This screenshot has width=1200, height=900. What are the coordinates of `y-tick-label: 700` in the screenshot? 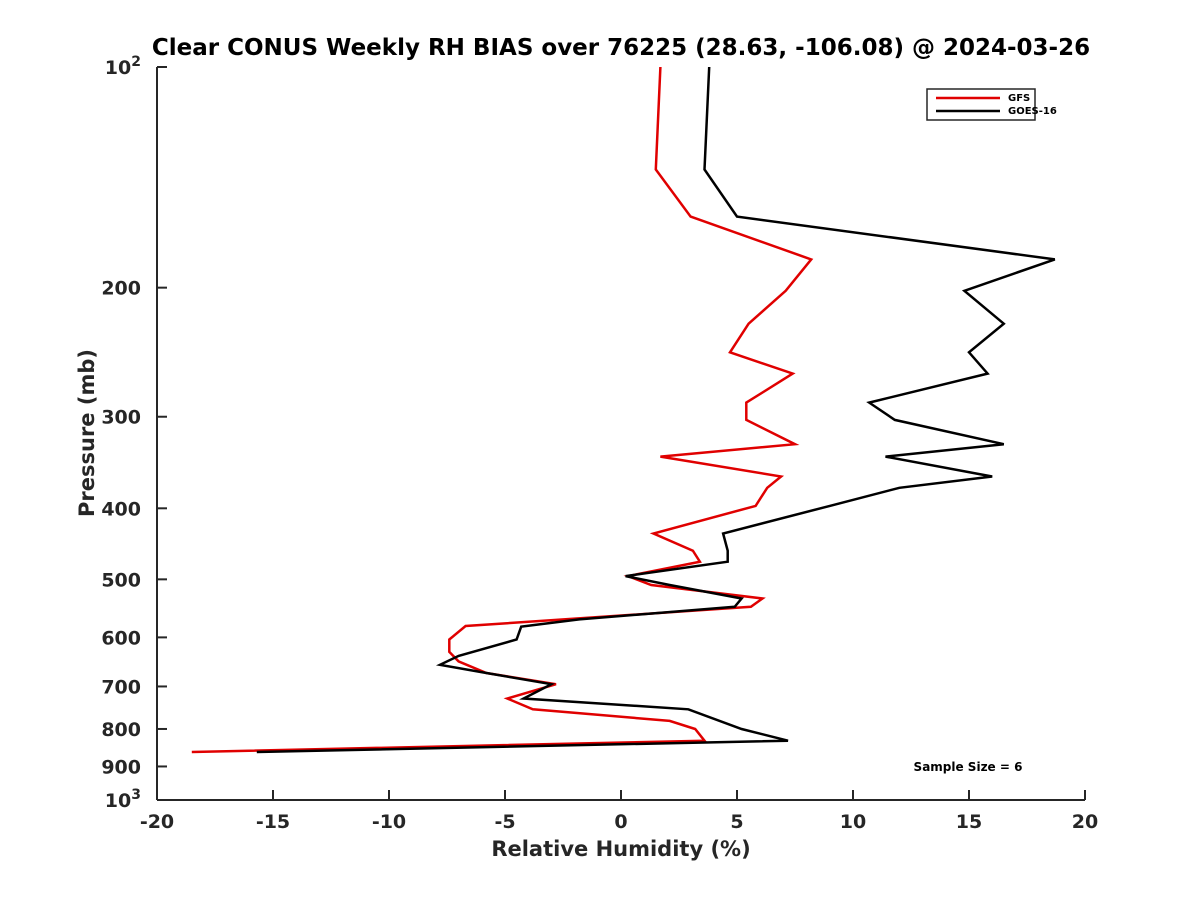 It's located at (121, 687).